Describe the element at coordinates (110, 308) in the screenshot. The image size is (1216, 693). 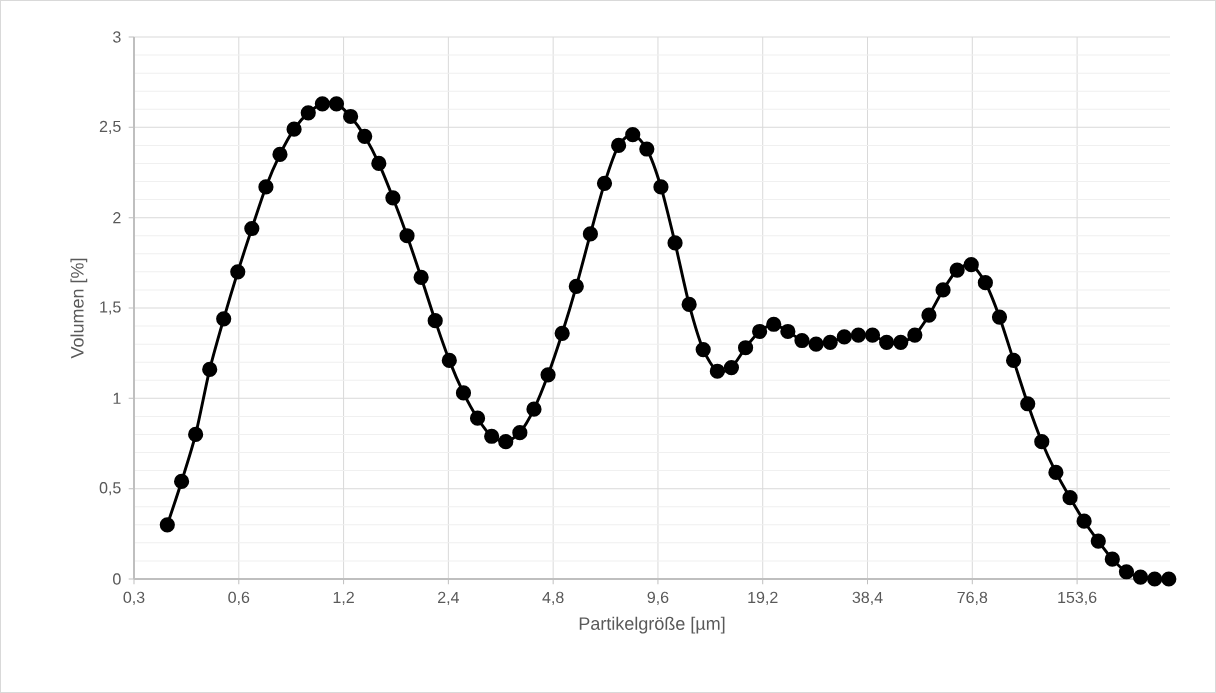
I see `y-tick-label: 1,5` at that location.